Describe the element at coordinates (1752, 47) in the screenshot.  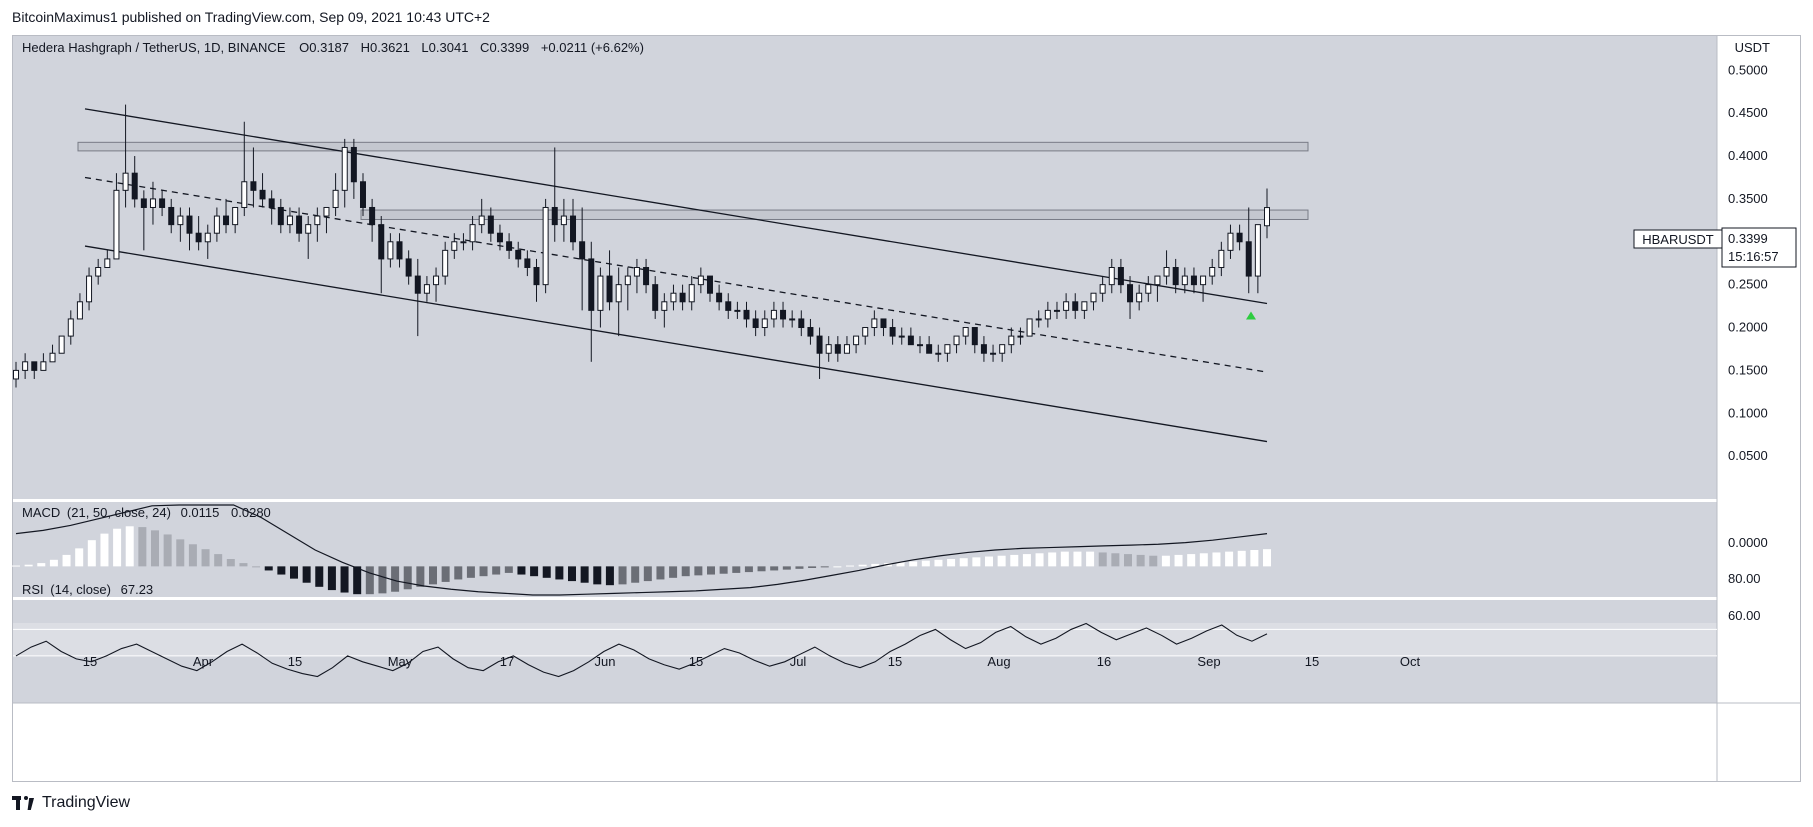
I see `currency-label: USDT` at that location.